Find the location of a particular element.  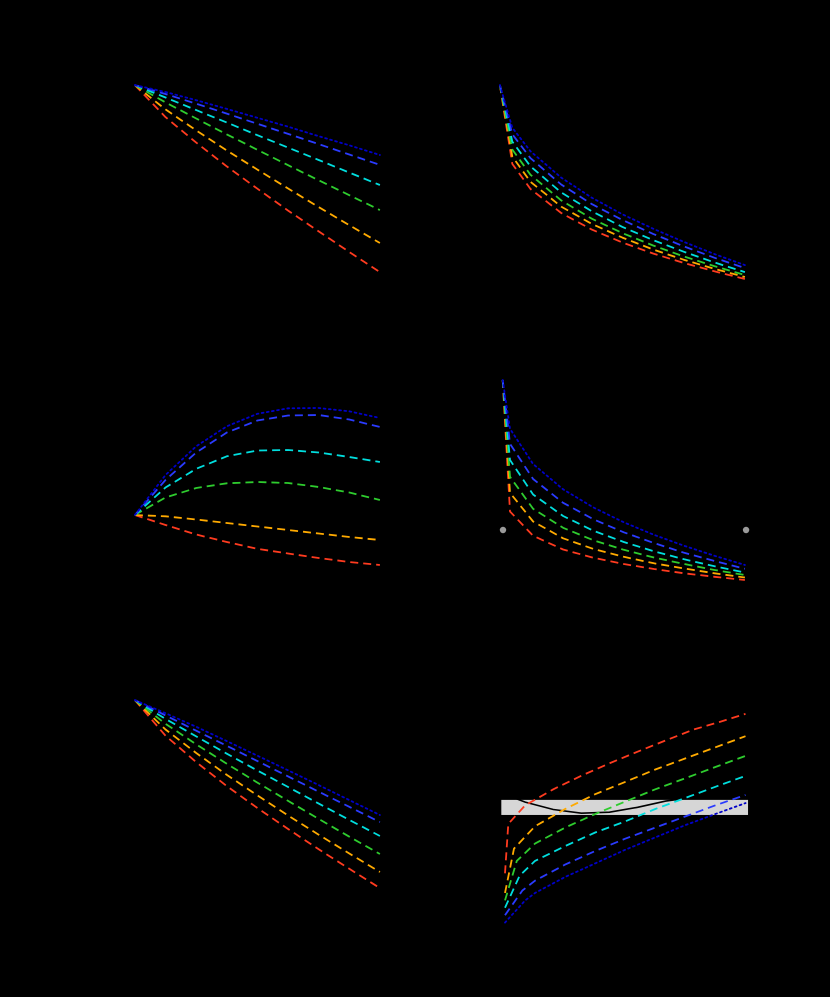

panel-middle-left-cyan-dashed-curve is located at coordinates (257, 482).